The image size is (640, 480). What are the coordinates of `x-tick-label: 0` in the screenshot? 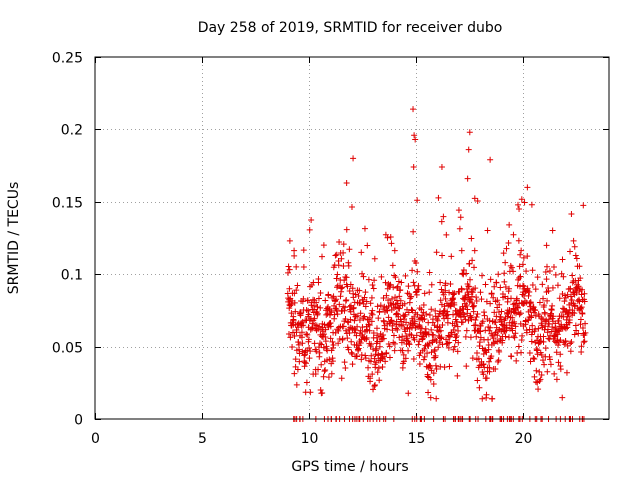 It's located at (95, 439).